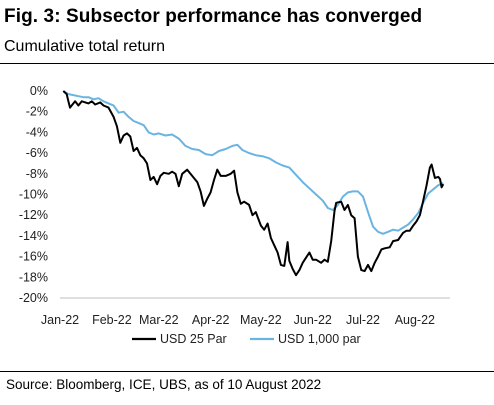 The width and height of the screenshot is (494, 405). I want to click on x-tick-label: Jan-22, so click(60, 320).